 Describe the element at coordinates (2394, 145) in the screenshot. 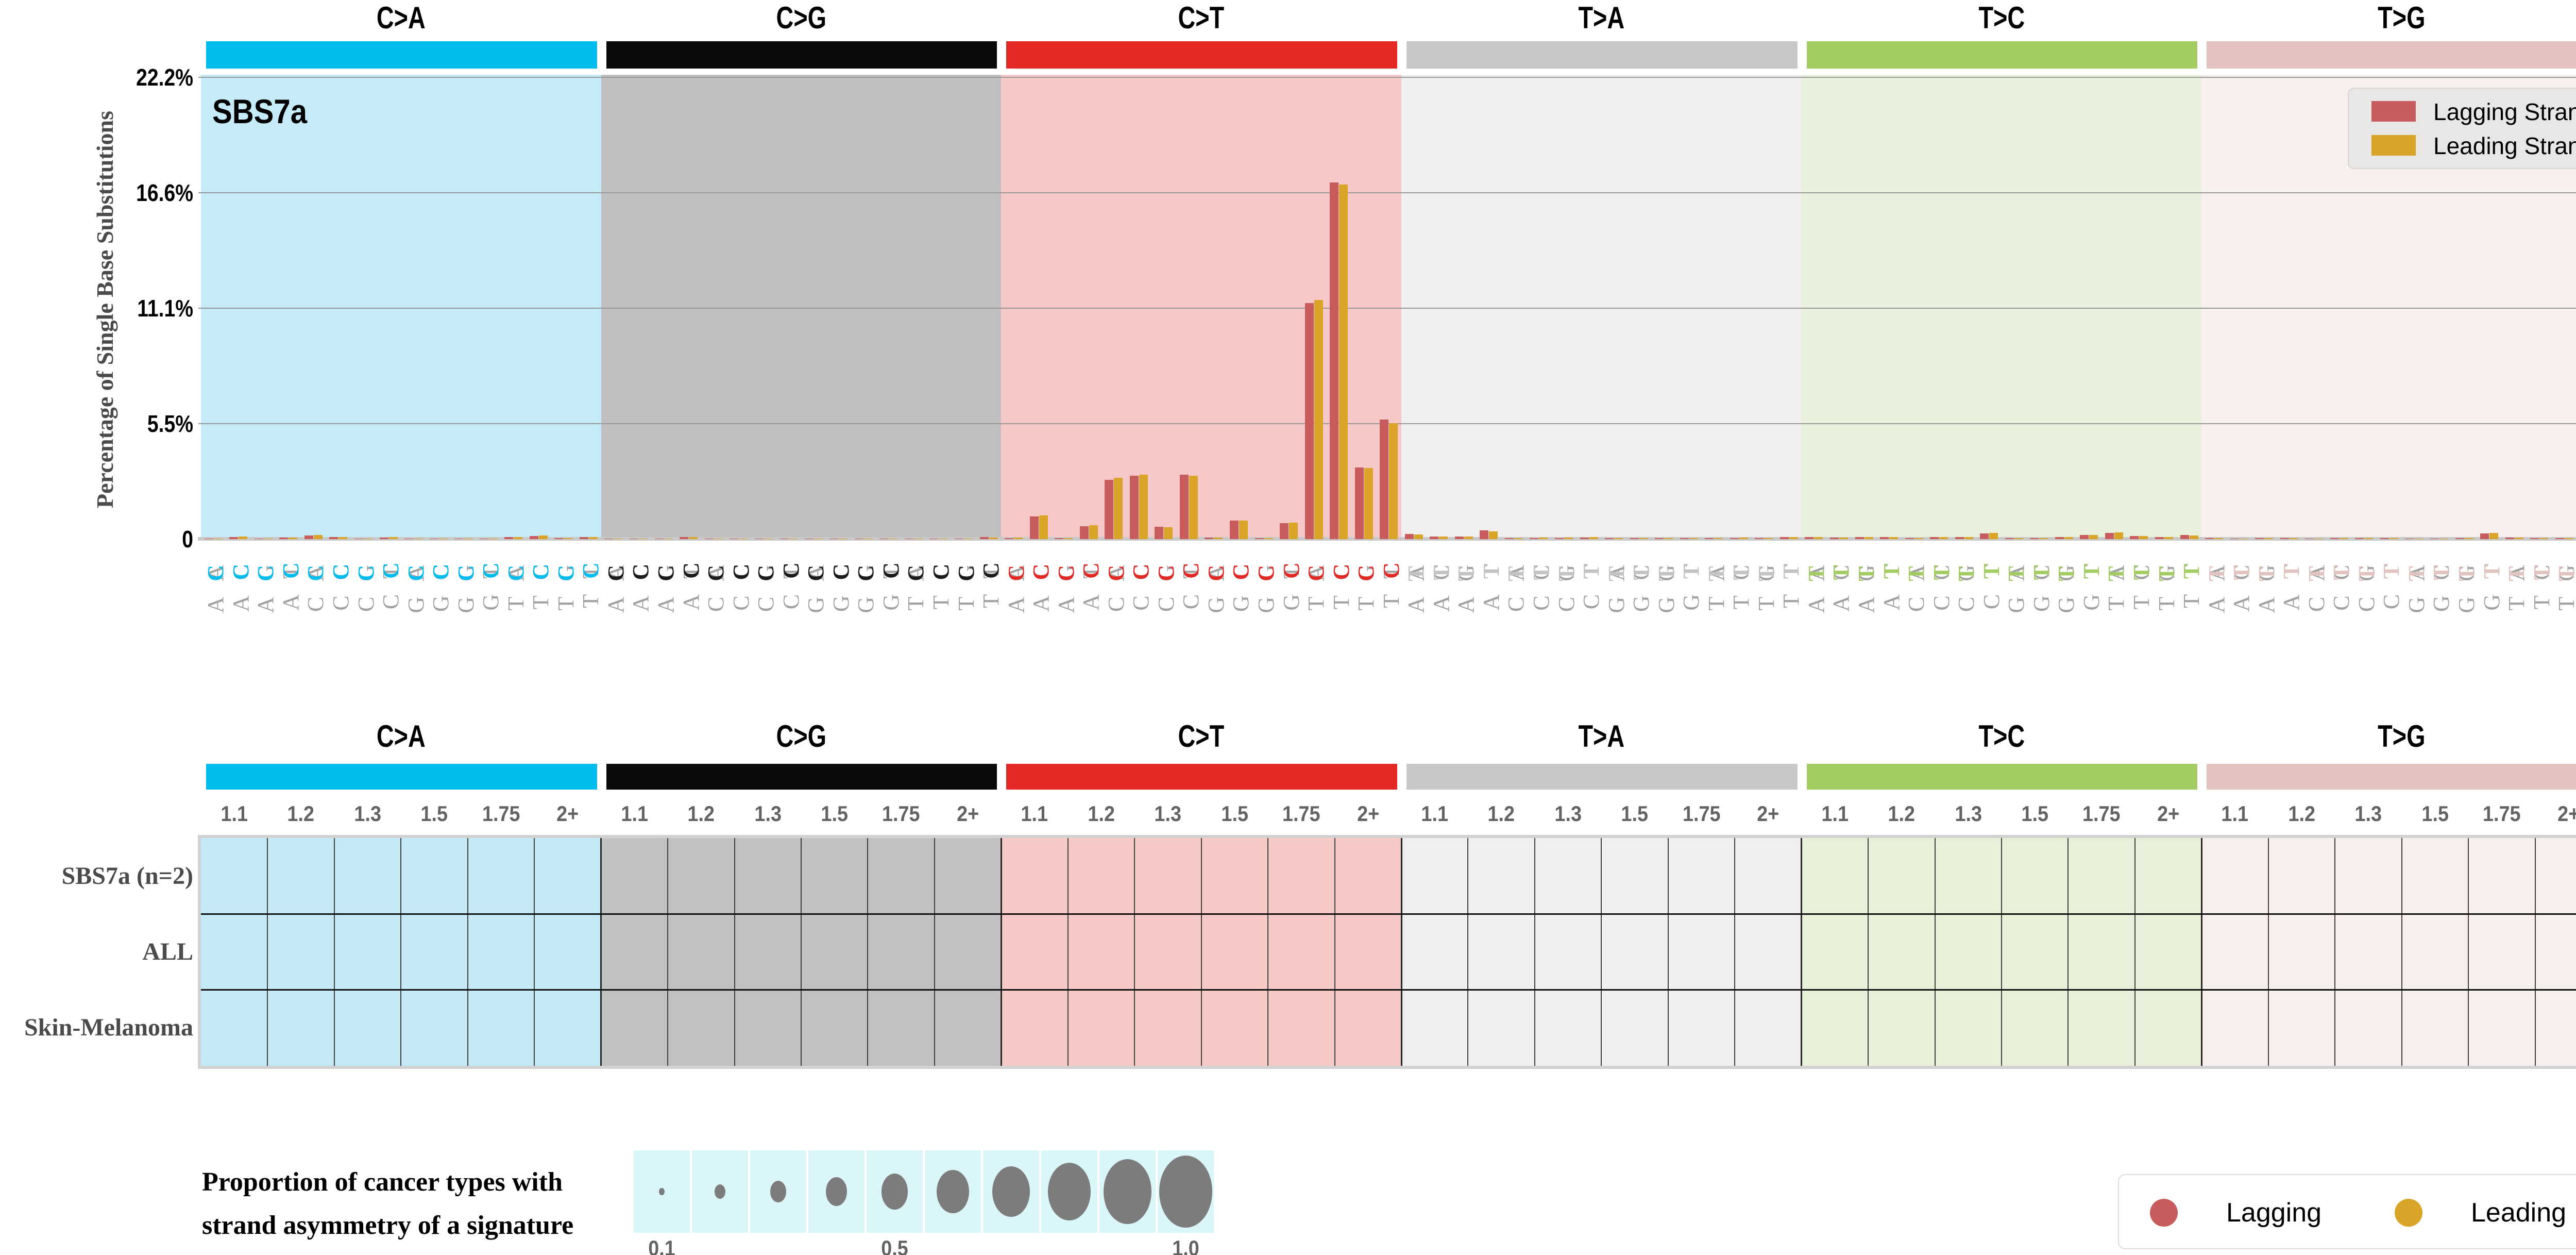

I see `legend-swatch-leading` at that location.